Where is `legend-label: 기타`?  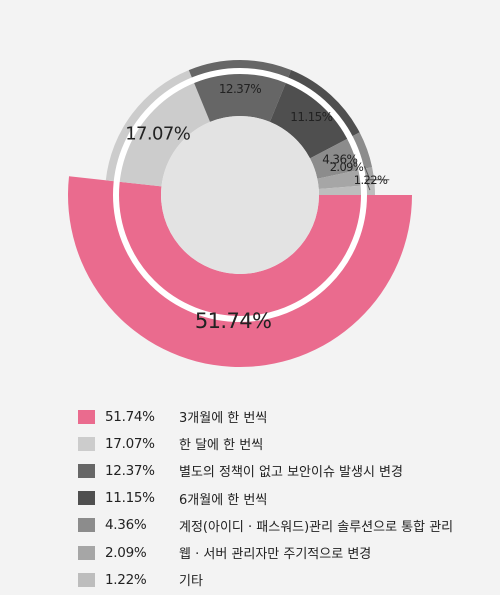 legend-label: 기타 is located at coordinates (191, 582).